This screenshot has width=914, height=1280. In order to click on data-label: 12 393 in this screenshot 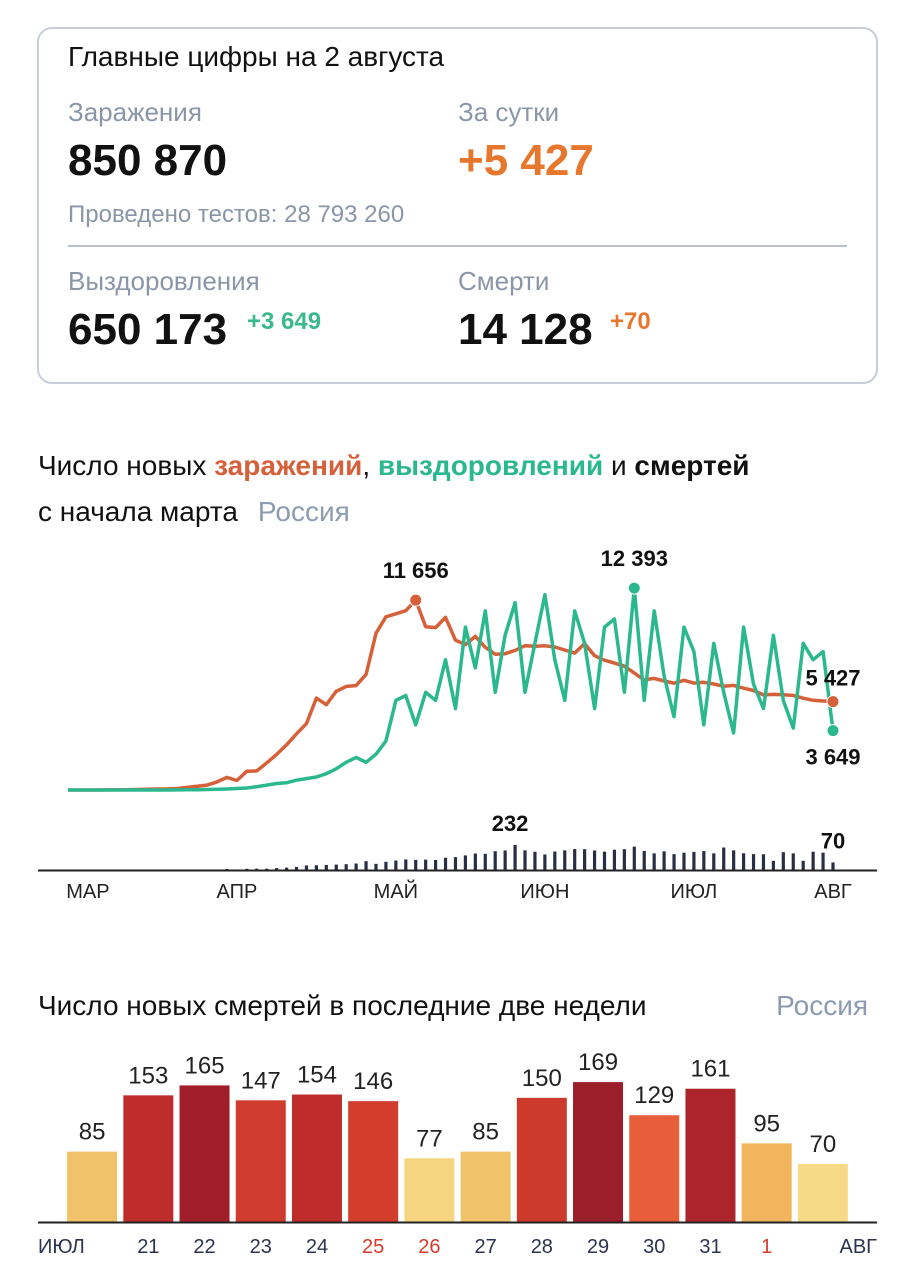, I will do `click(634, 558)`.